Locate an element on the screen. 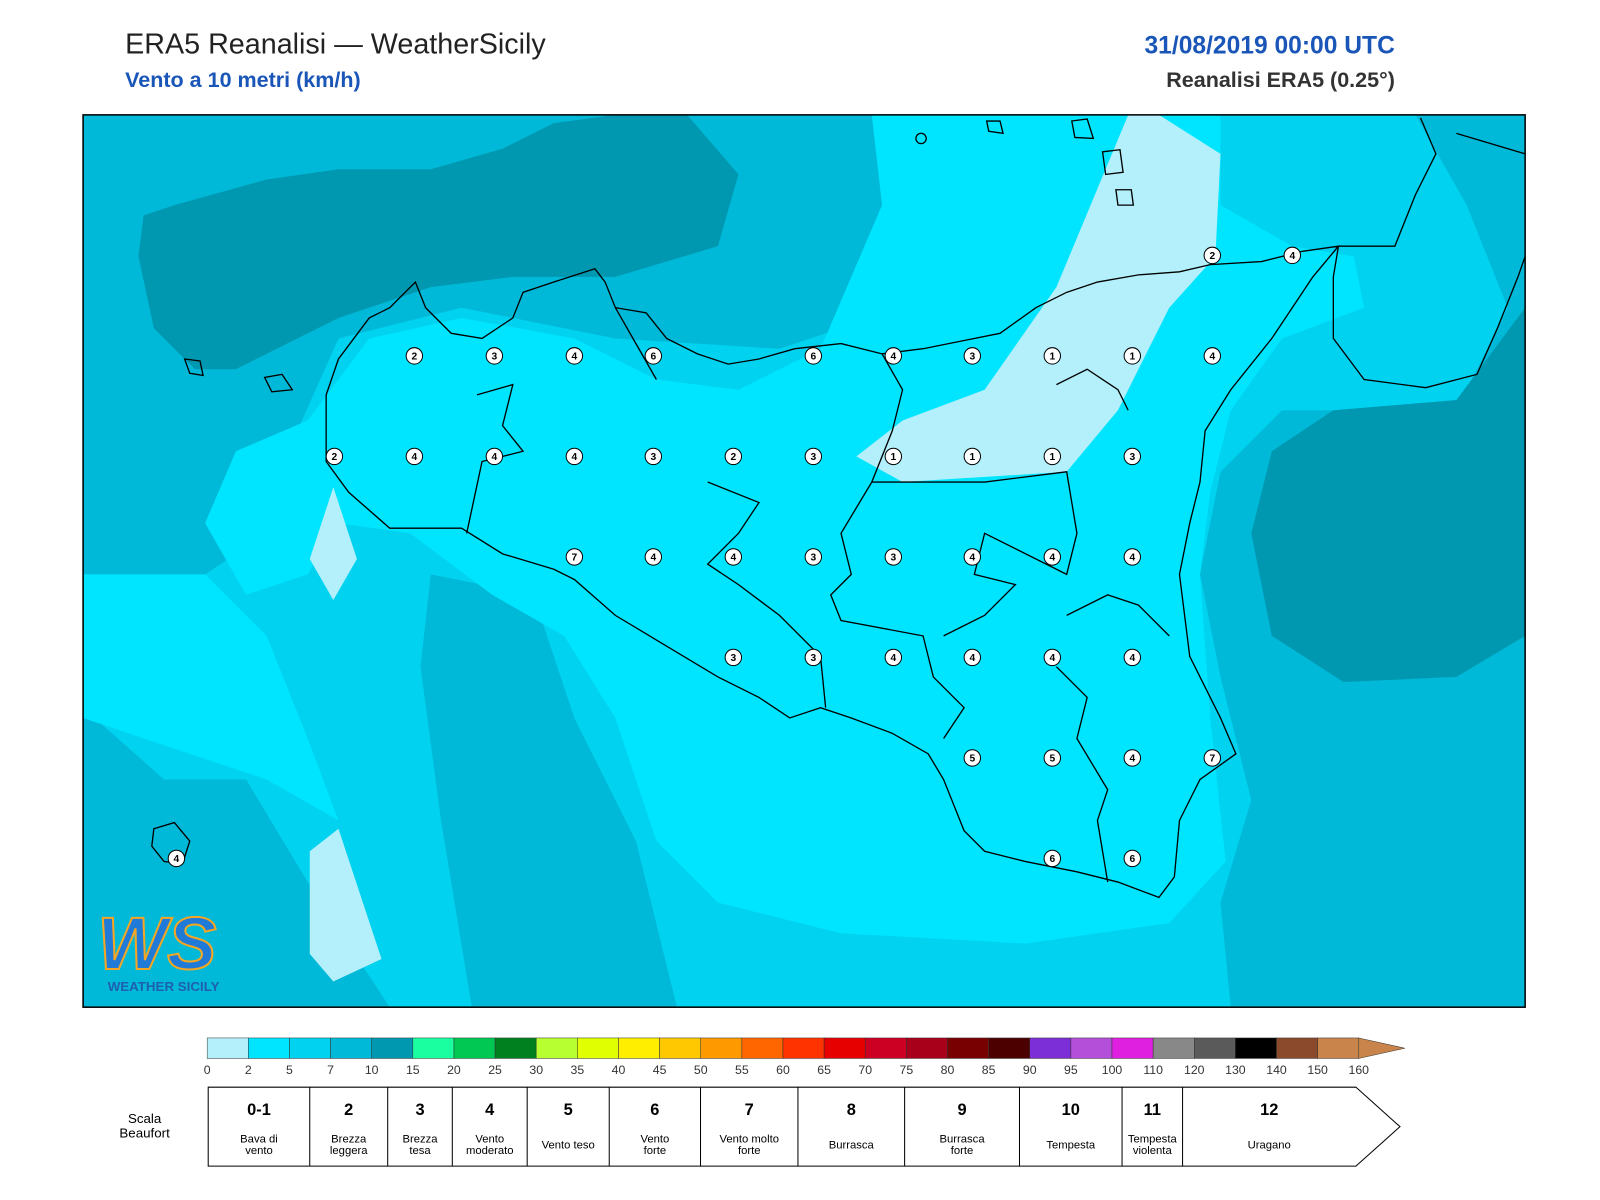  colorbar-tick-label: 15 is located at coordinates (413, 1070).